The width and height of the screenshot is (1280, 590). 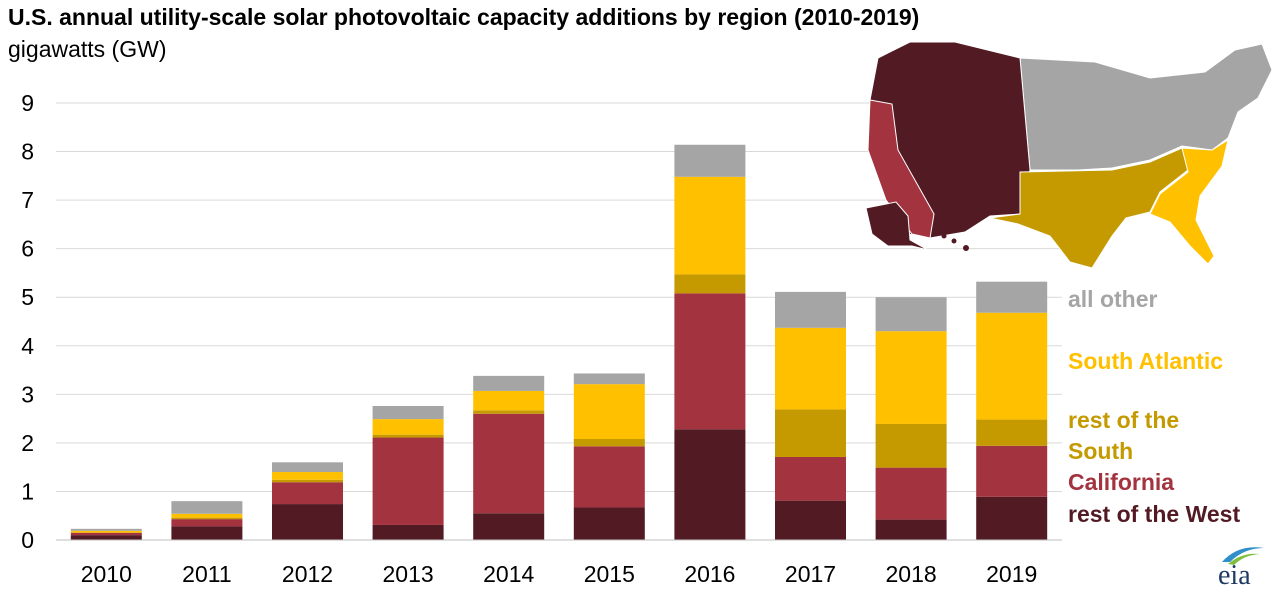 I want to click on map-region-all-other, so click(x=1146, y=107).